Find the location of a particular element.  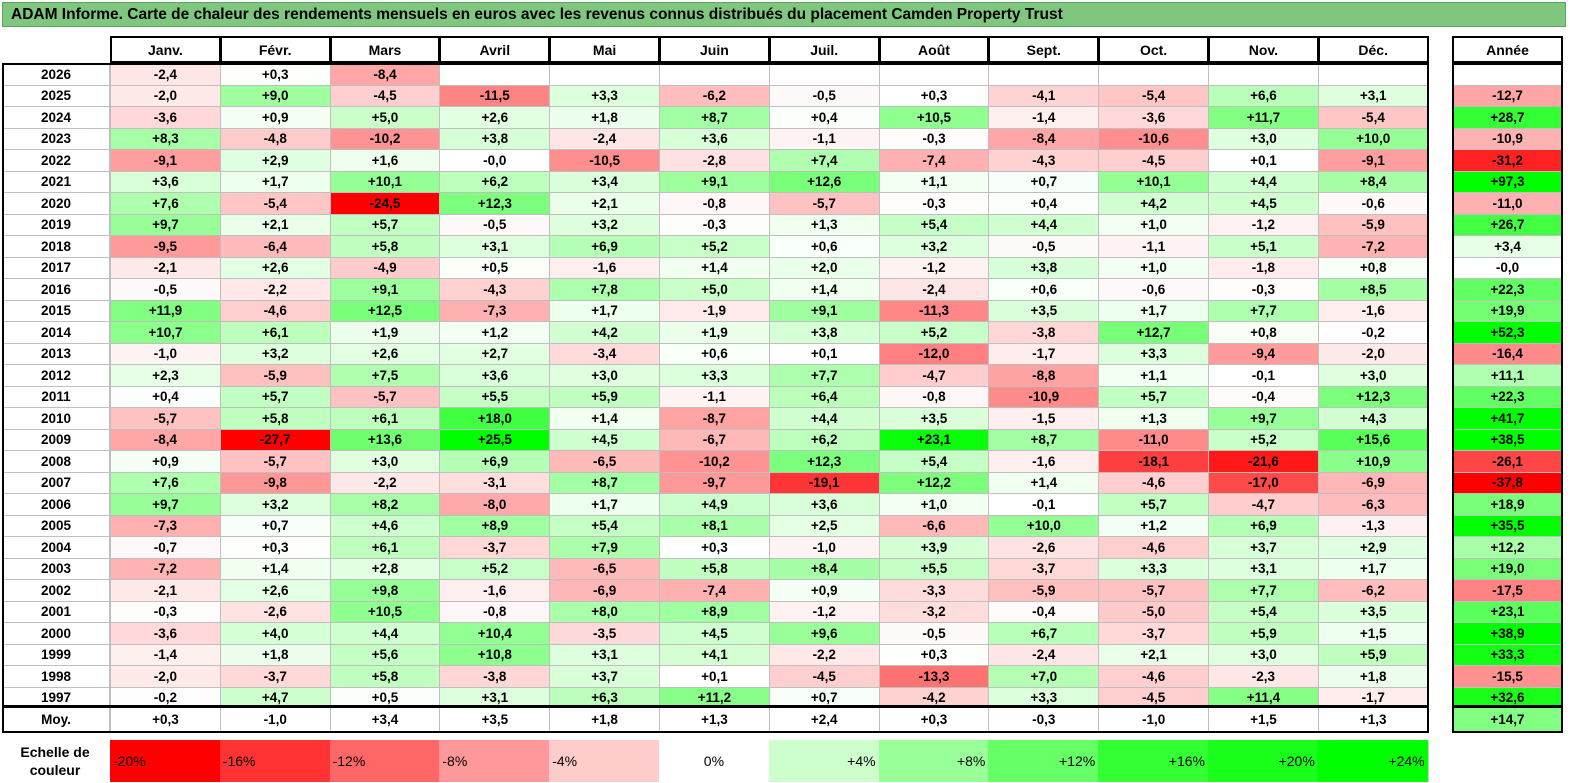

legend-swatch: -12% is located at coordinates (385, 761).